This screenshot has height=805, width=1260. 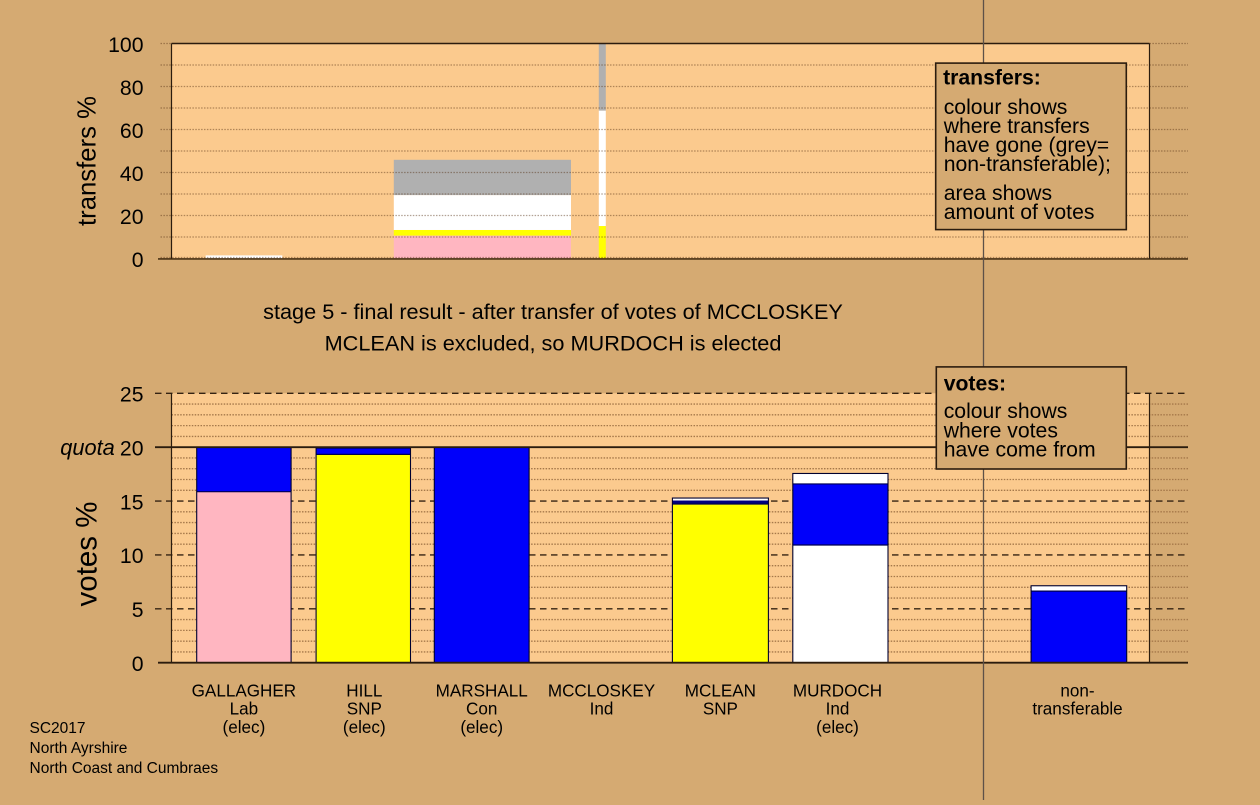 I want to click on svg-text: 60, so click(x=132, y=131).